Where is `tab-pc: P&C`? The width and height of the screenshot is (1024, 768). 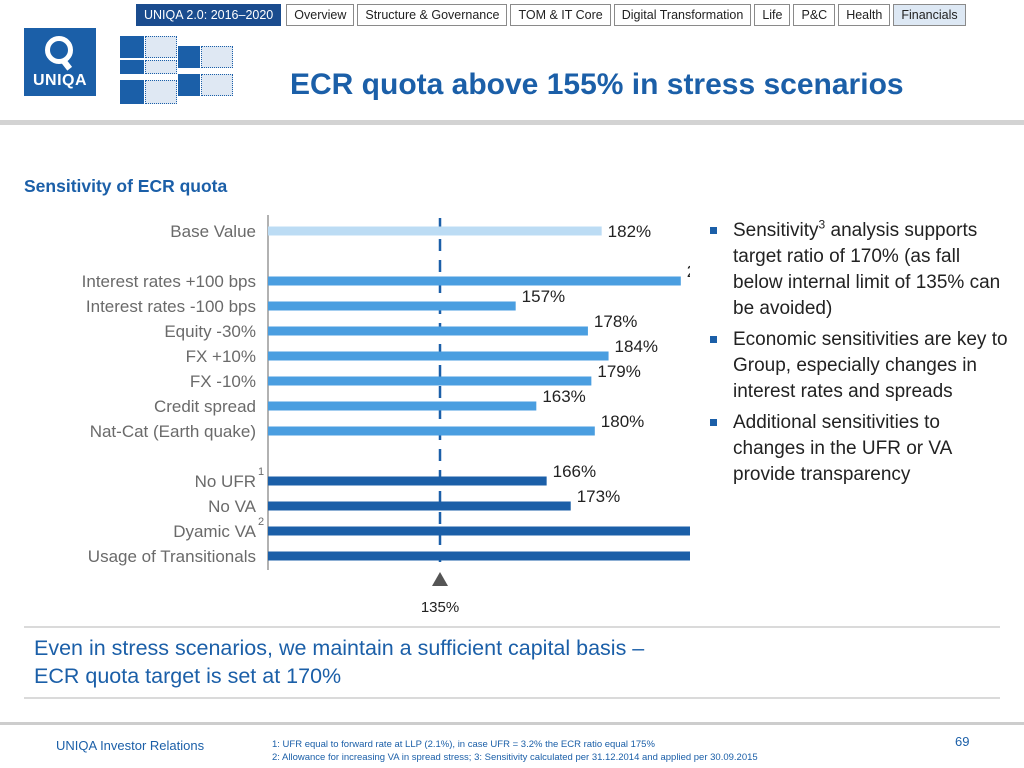 tab-pc: P&C is located at coordinates (814, 15).